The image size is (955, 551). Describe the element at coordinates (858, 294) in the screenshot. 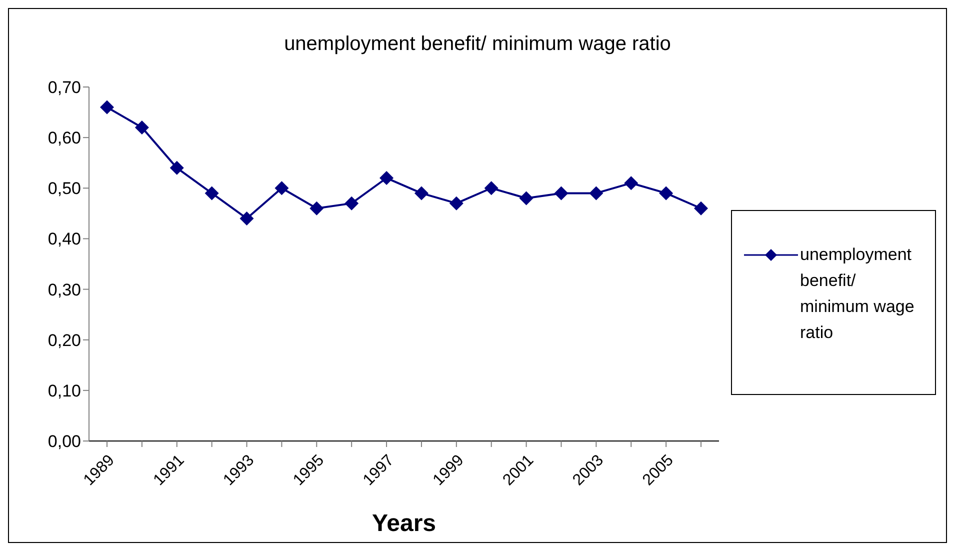

I see `legend-label: unemployment benefit/ minimum wage ratio` at that location.